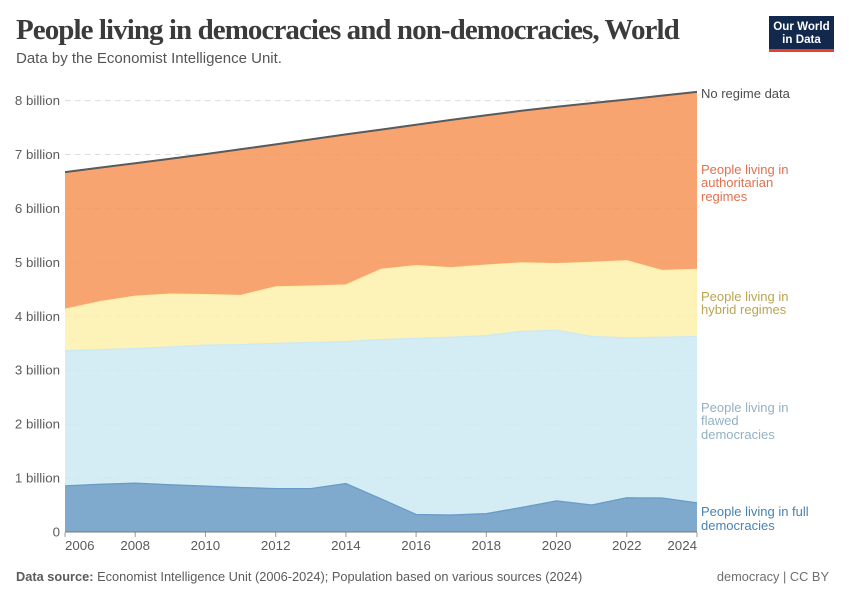 This screenshot has width=850, height=600. I want to click on svg-text: 2006, so click(80, 545).